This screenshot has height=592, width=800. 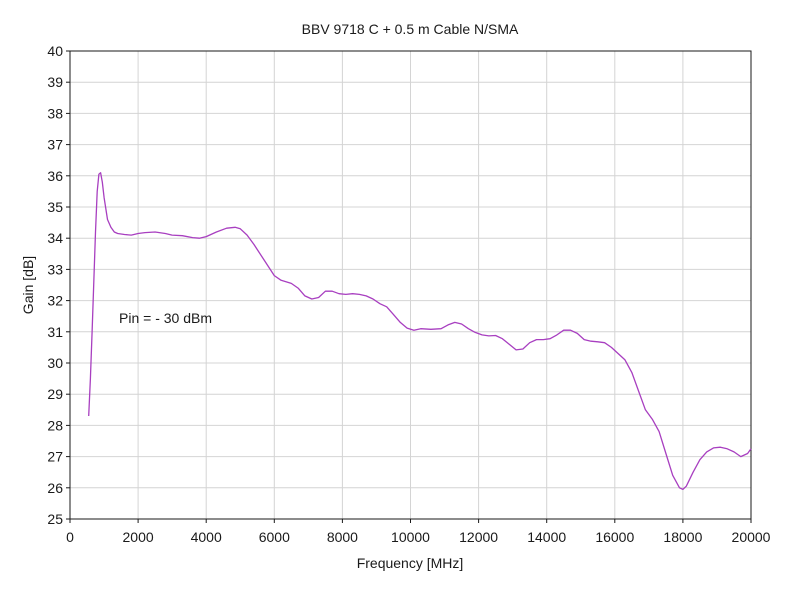 I want to click on y-tick-label: 29, so click(x=55, y=394).